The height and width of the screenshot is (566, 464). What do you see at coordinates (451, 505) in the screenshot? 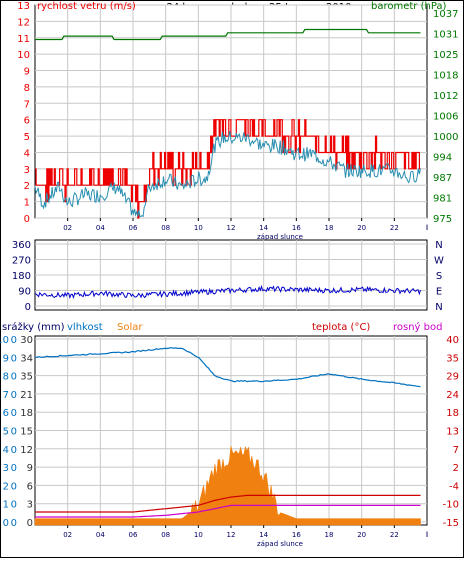
I see `temperature-tick-label: -10` at bounding box center [451, 505].